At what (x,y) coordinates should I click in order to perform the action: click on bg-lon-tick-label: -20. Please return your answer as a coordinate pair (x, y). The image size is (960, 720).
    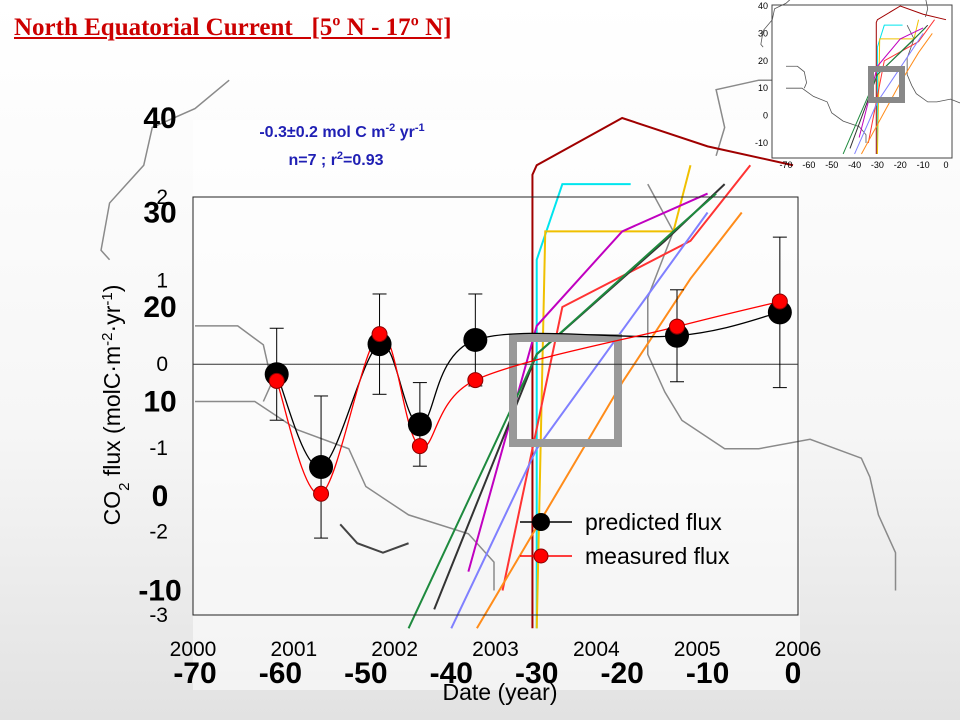
    Looking at the image, I should click on (621, 673).